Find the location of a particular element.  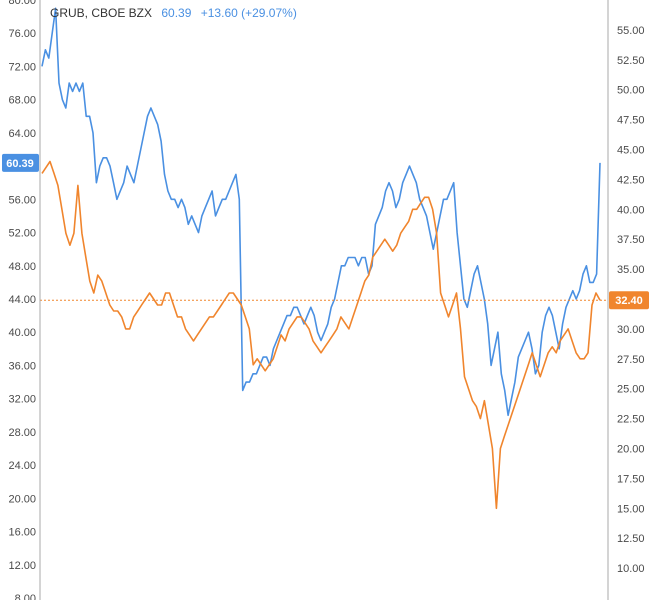

right-badge-label: 32.40 is located at coordinates (629, 301).